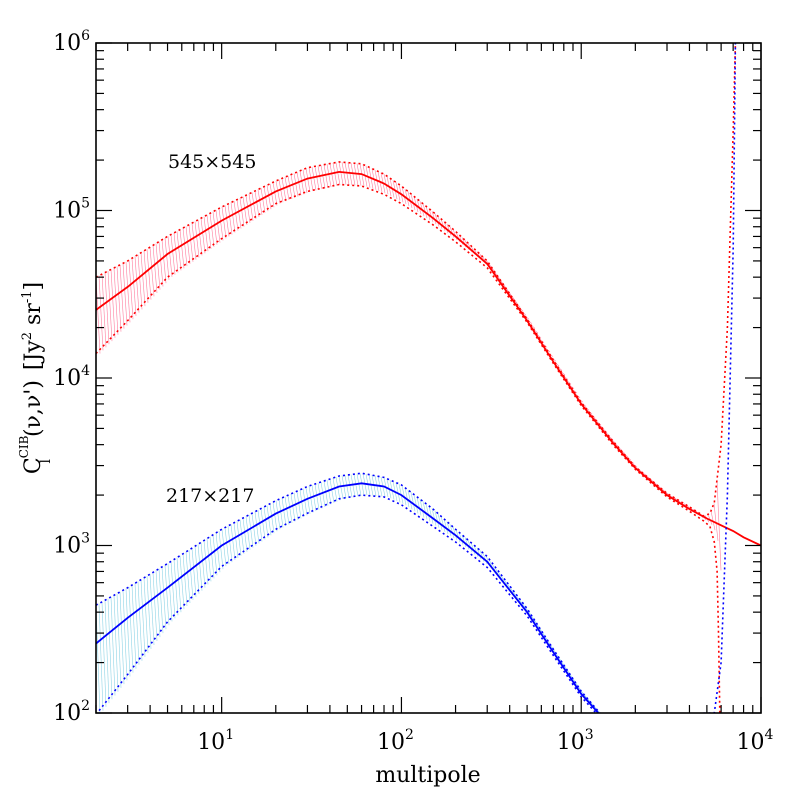 Image resolution: width=797 pixels, height=797 pixels. I want to click on ylabel-units-sup1: 2, so click(27, 336).